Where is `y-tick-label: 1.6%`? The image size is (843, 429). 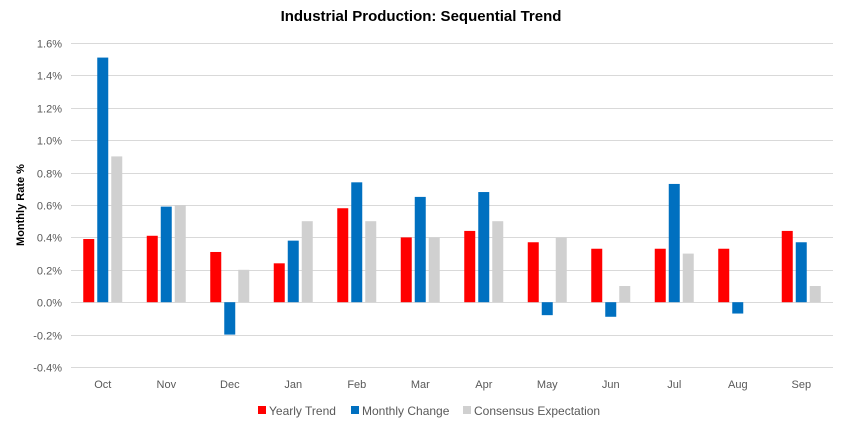
y-tick-label: 1.6% is located at coordinates (49, 45).